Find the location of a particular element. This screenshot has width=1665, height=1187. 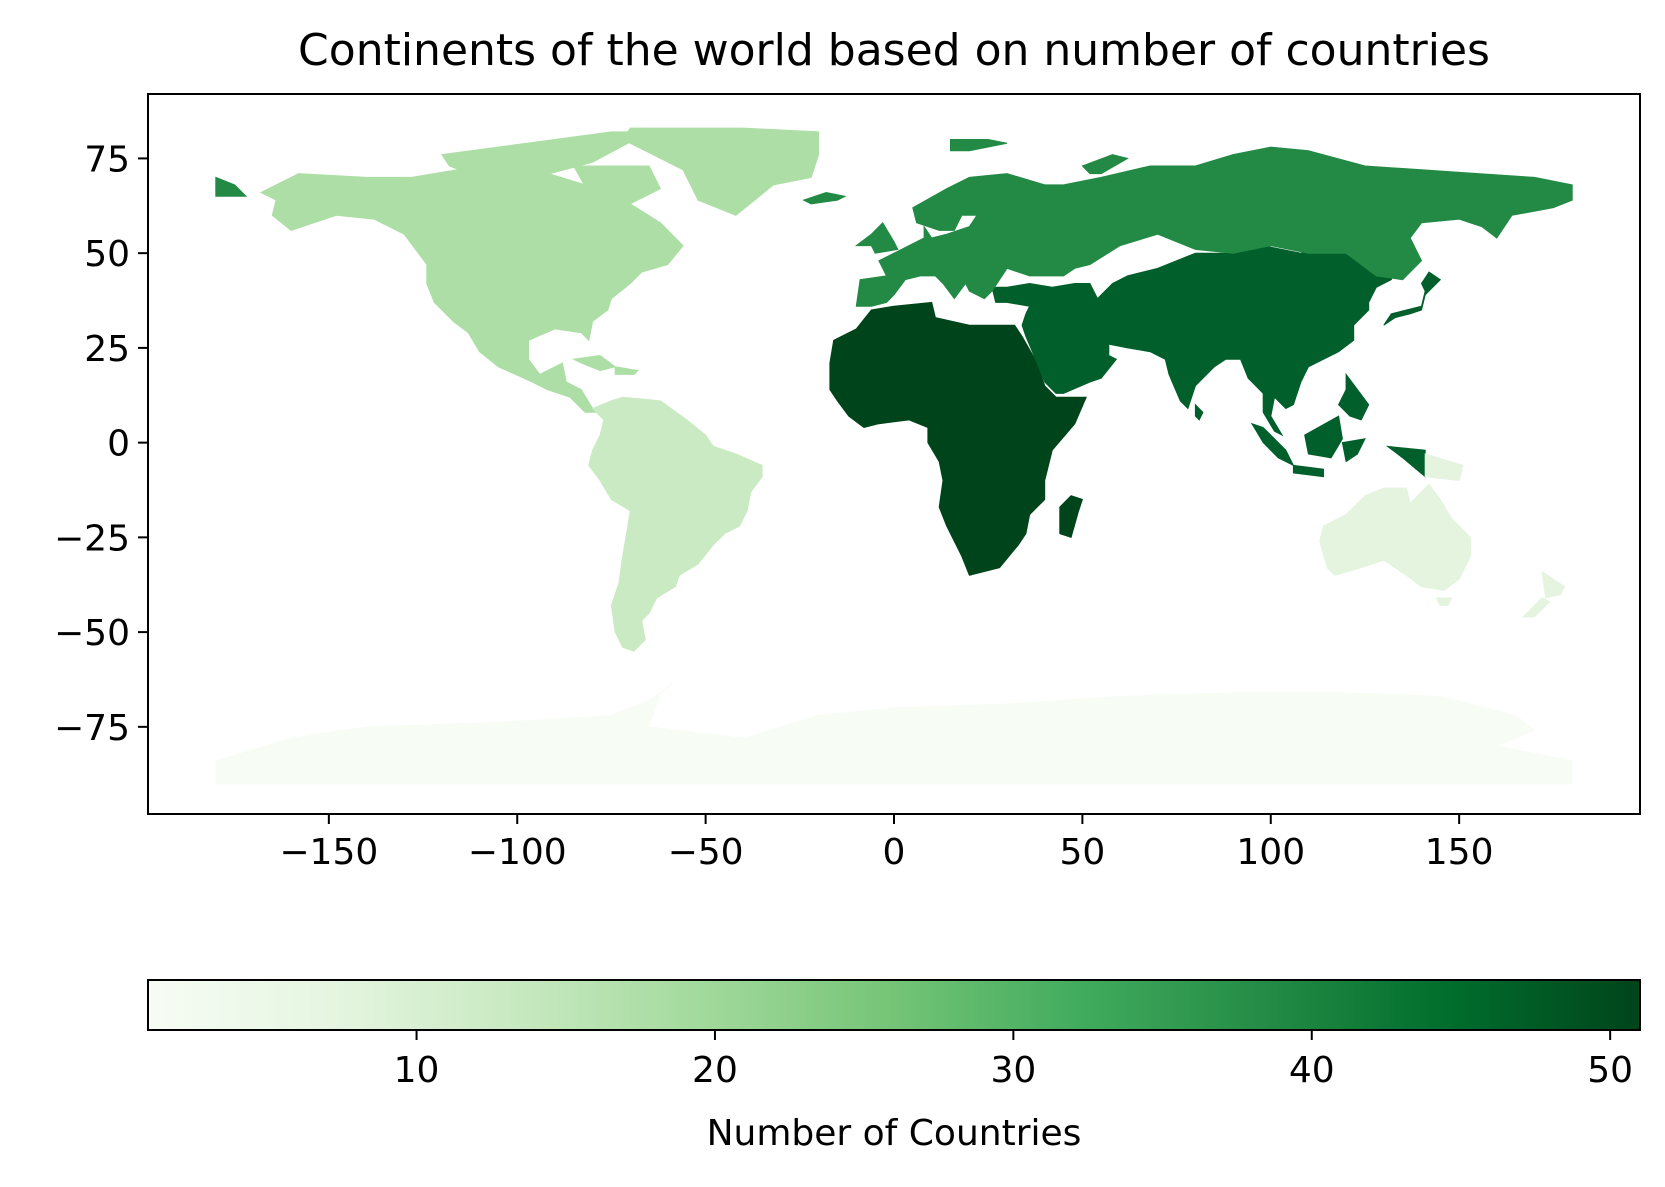

region-oceania is located at coordinates (1442, 535).